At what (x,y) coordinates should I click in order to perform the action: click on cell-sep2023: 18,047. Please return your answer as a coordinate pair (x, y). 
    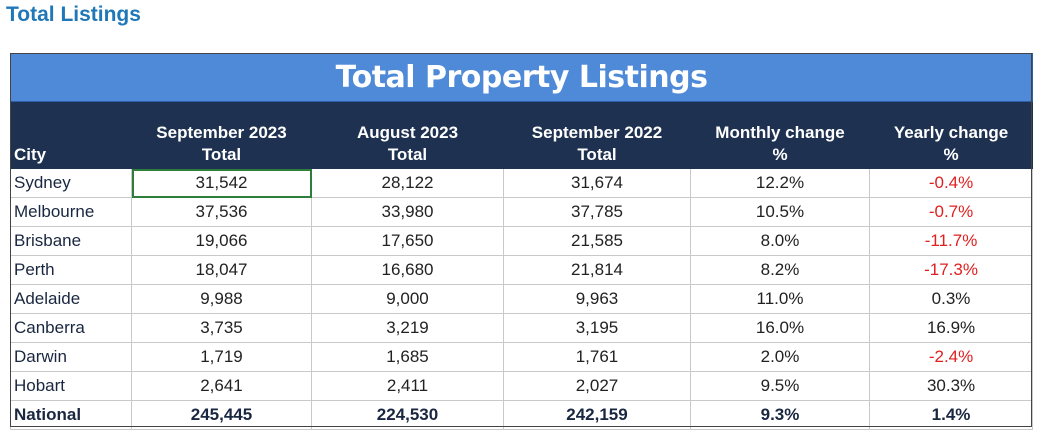
    Looking at the image, I should click on (221, 270).